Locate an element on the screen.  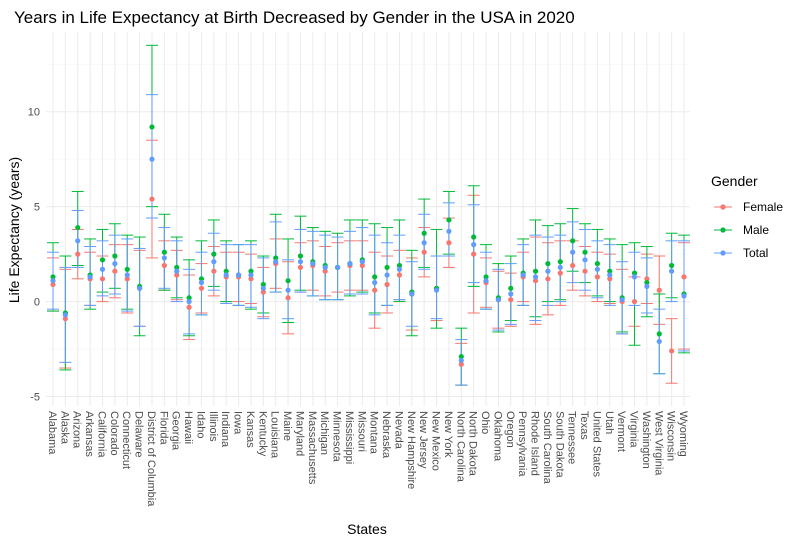
y-tick-label: 5 is located at coordinates (37, 208).